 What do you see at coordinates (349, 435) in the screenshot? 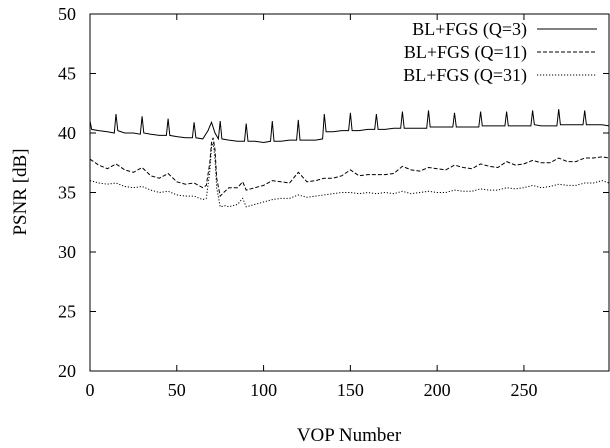
I see `x-axis-label: VOP Number` at bounding box center [349, 435].